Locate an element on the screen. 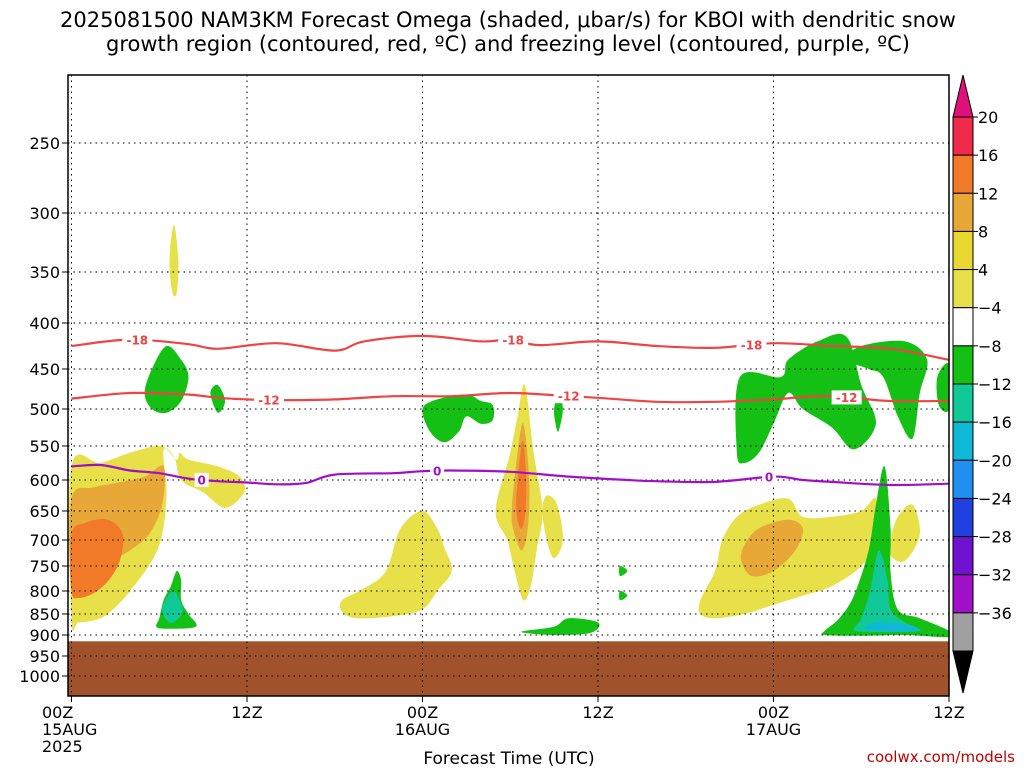 This screenshot has height=768, width=1024. colorbar-label: 12 is located at coordinates (988, 193).